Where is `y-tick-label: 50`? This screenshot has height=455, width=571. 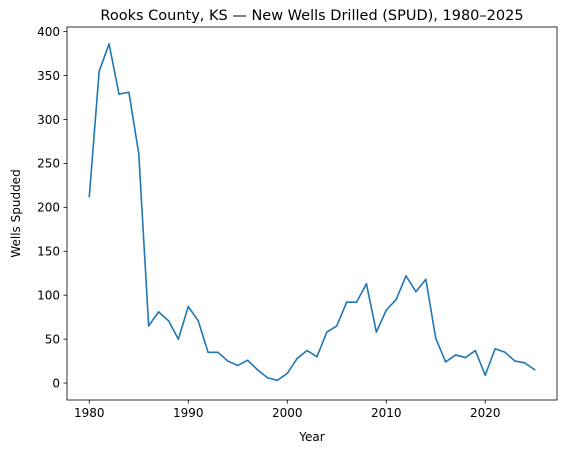
y-tick-label: 50 is located at coordinates (52, 339).